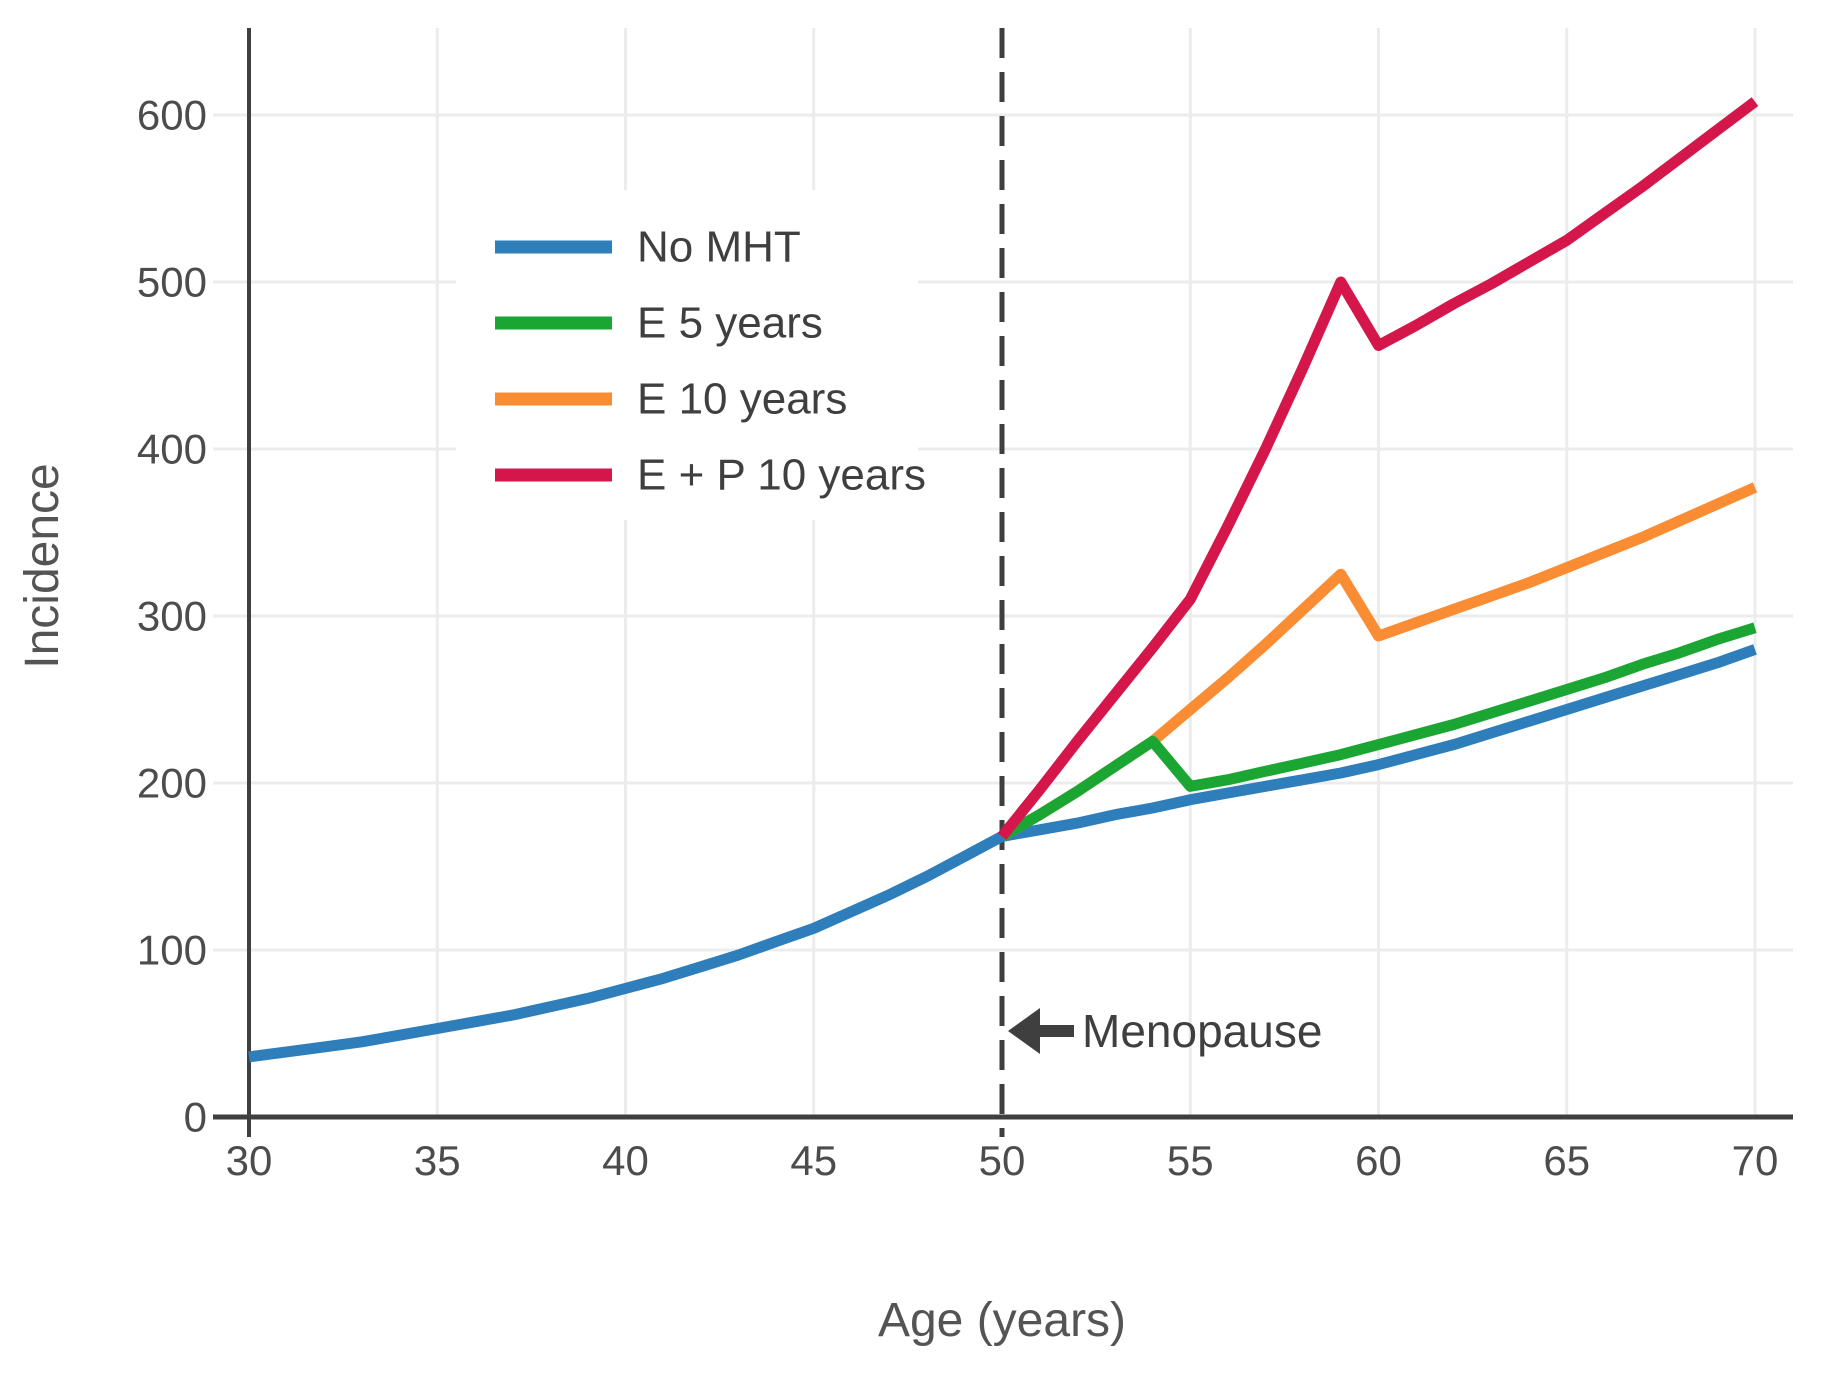 The height and width of the screenshot is (1378, 1834). Describe the element at coordinates (42, 565) in the screenshot. I see `y-axis-title: Incidence` at that location.